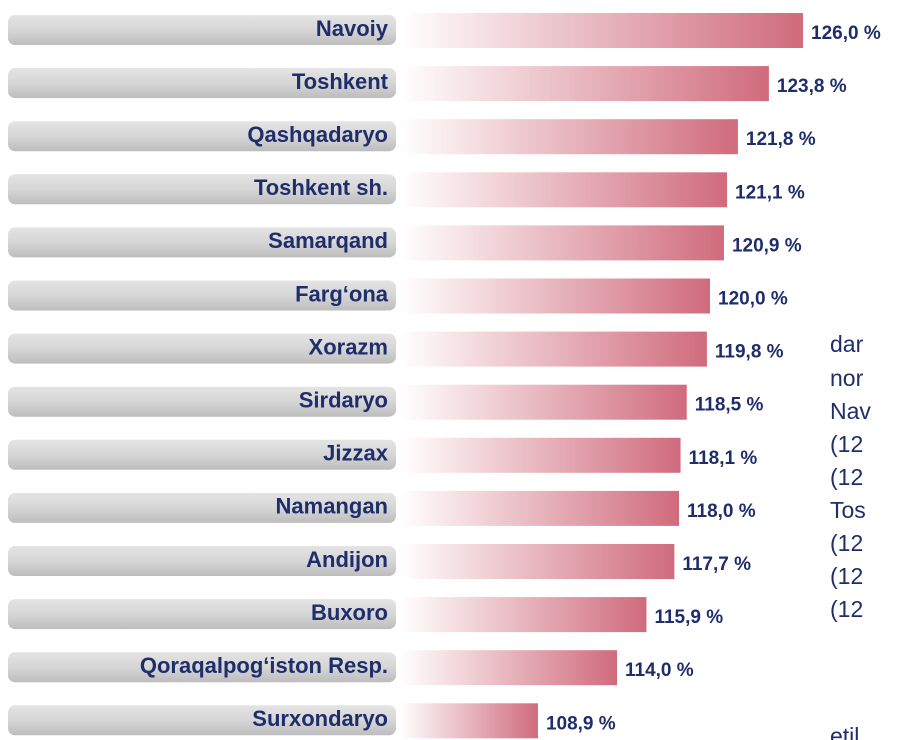  What do you see at coordinates (716, 564) in the screenshot?
I see `value-label: 117,7 %` at bounding box center [716, 564].